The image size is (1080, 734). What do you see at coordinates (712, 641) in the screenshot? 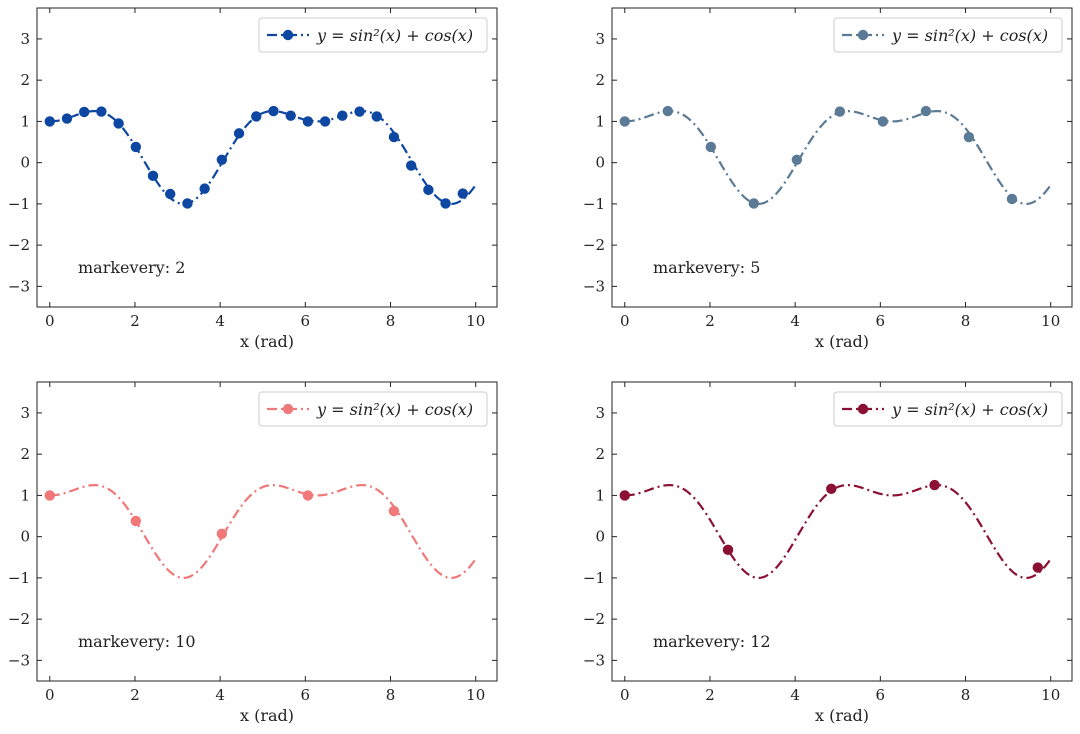
I see `markevery-annotation: markevery: 12` at bounding box center [712, 641].